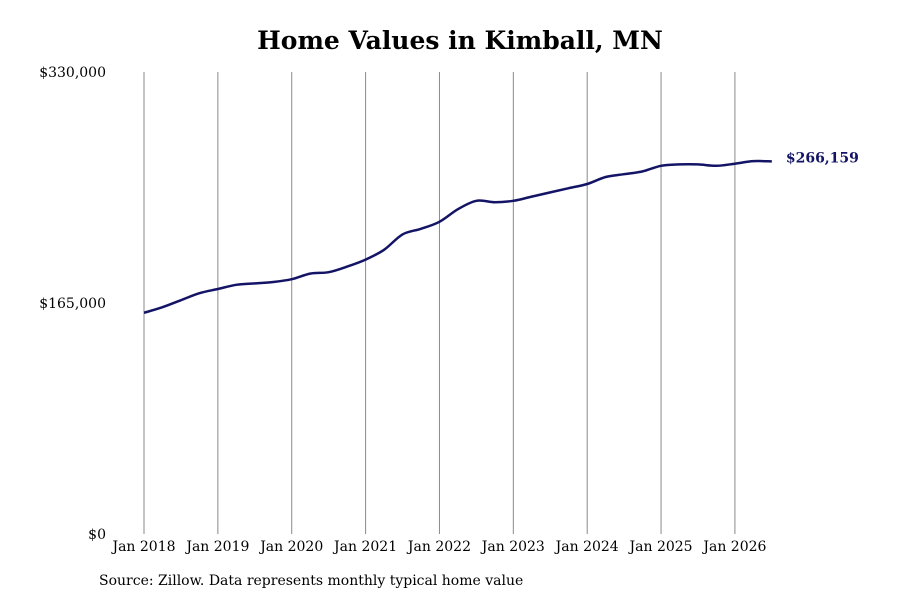  I want to click on end-labels: $266,159, so click(822, 158).